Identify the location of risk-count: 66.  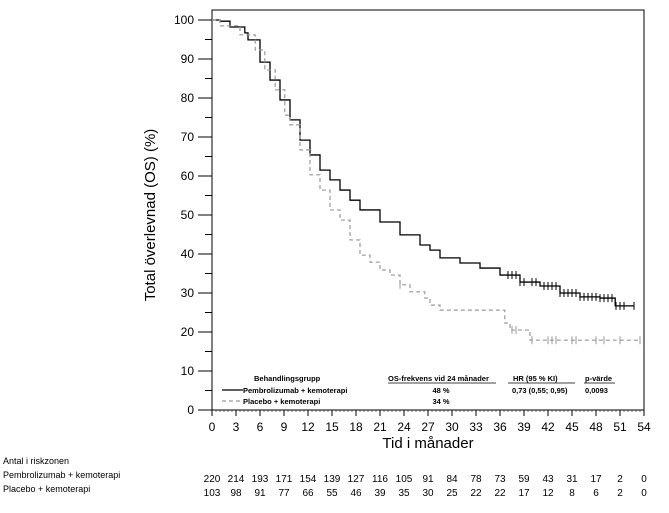
(308, 493).